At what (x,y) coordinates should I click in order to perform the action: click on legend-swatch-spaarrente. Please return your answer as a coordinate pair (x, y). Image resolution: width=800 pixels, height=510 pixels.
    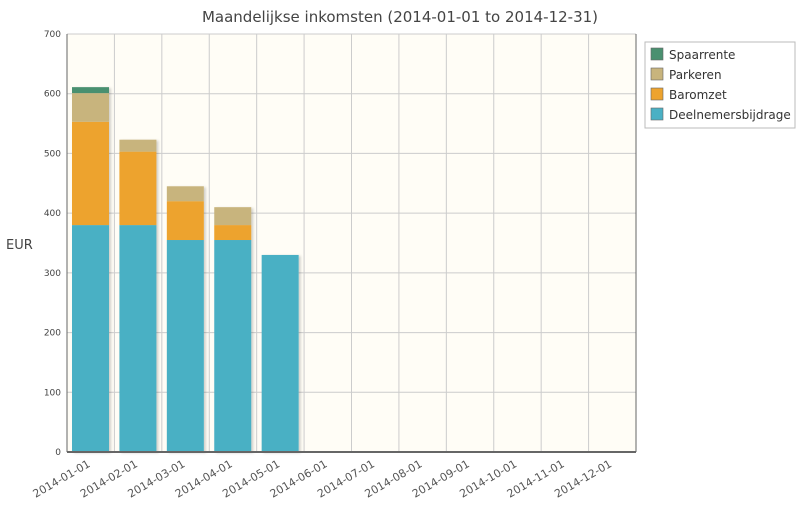
    Looking at the image, I should click on (657, 54).